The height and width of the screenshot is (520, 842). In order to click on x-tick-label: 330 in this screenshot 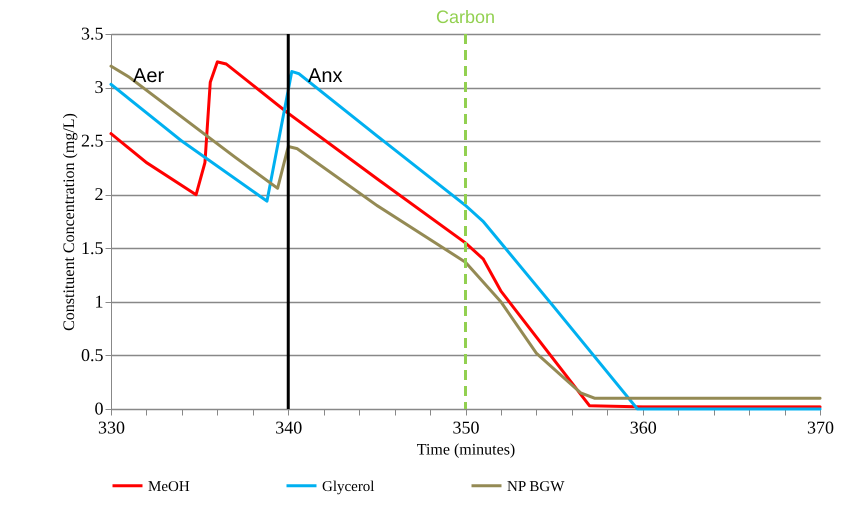, I will do `click(111, 428)`.